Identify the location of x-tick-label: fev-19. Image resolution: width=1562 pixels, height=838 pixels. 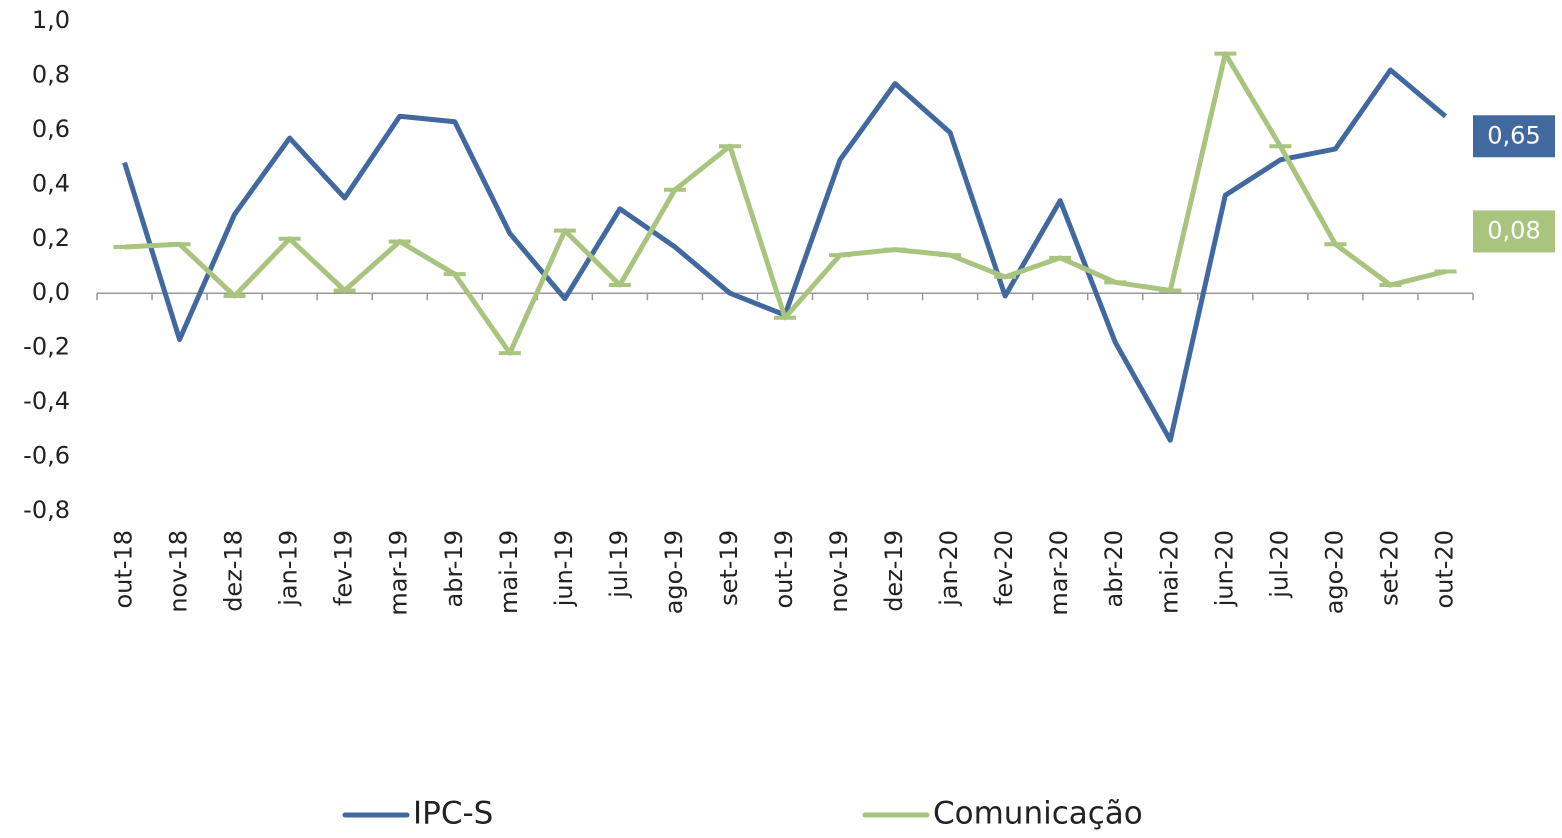
(344, 568).